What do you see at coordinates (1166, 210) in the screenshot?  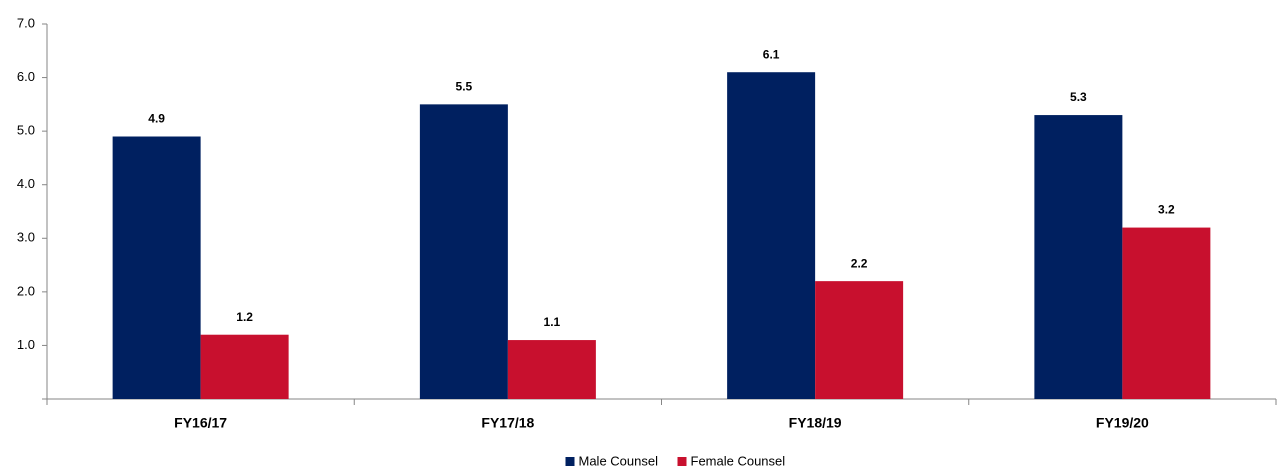 I see `data-label: 3.2` at bounding box center [1166, 210].